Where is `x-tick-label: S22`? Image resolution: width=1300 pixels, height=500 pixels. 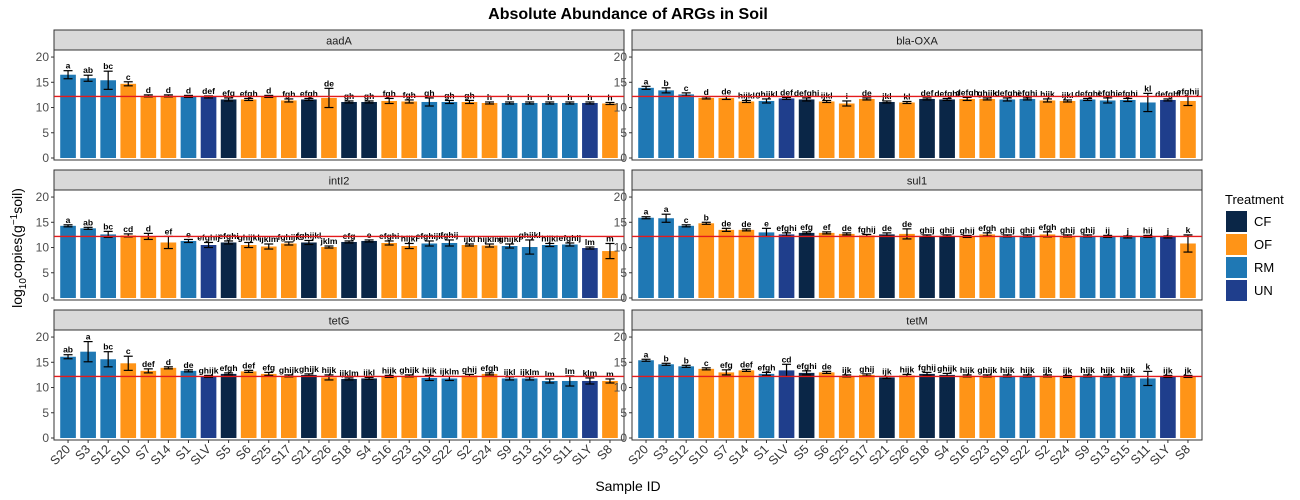
x-tick-label: S22 is located at coordinates (1020, 455).